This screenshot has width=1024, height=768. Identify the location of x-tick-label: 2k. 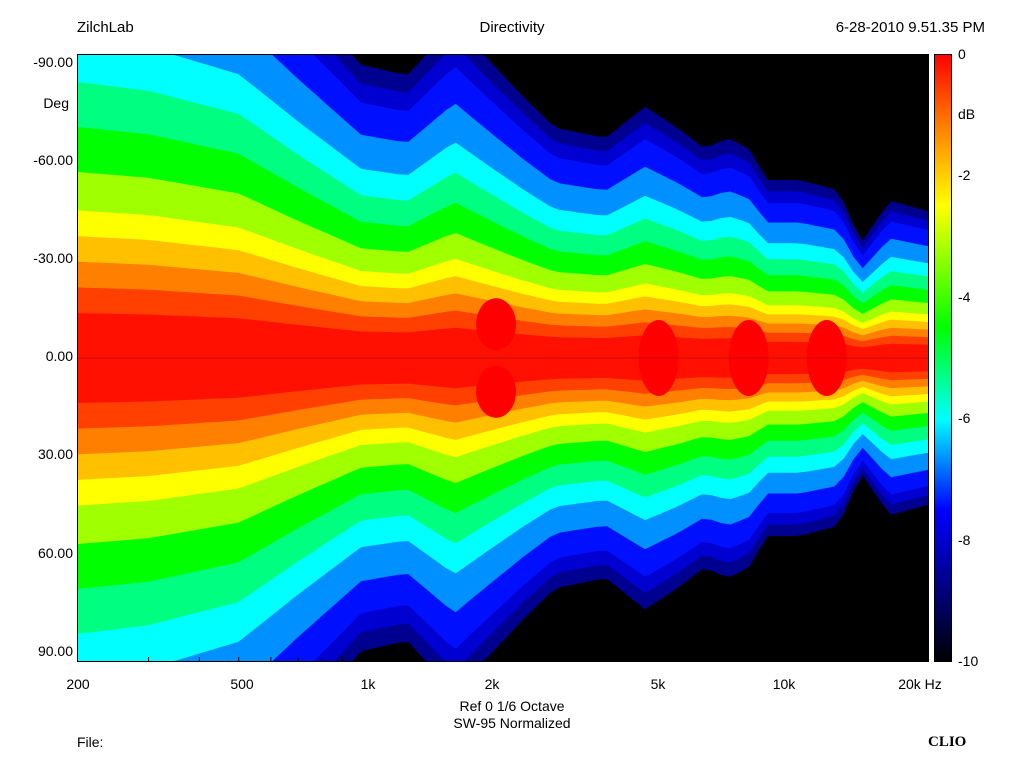
(492, 684).